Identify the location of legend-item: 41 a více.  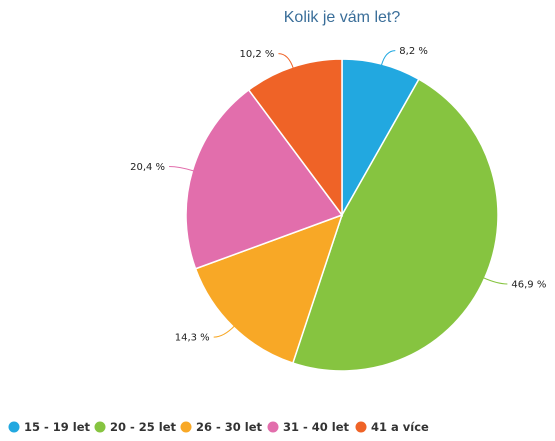
(392, 427).